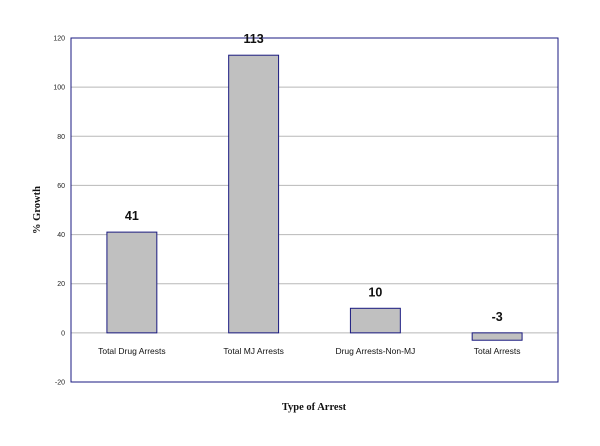  I want to click on y-tick-label: 80, so click(61, 137).